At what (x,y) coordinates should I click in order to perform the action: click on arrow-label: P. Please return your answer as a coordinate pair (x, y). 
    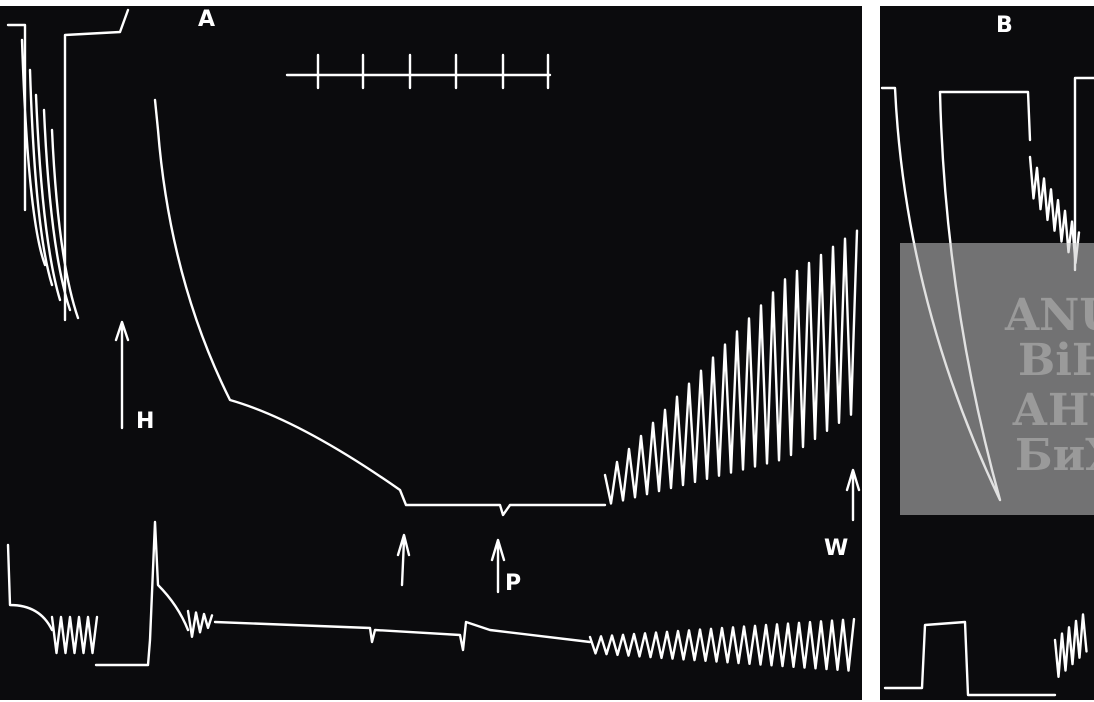
    Looking at the image, I should click on (513, 583).